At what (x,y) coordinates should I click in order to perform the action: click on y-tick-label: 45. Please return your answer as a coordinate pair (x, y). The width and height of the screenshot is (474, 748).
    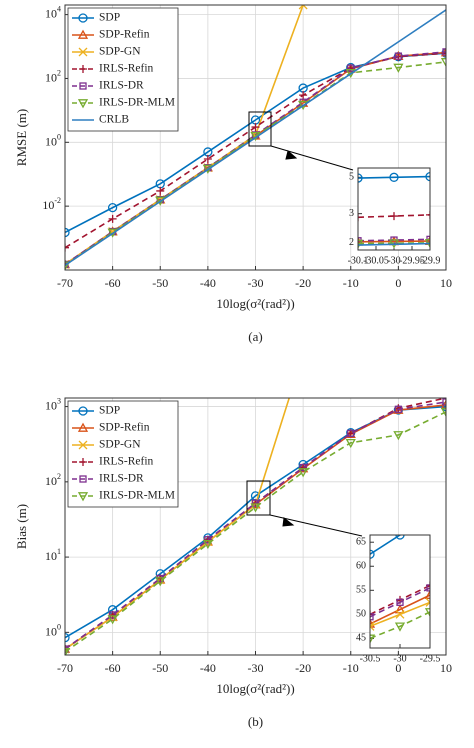
    Looking at the image, I should click on (361, 638).